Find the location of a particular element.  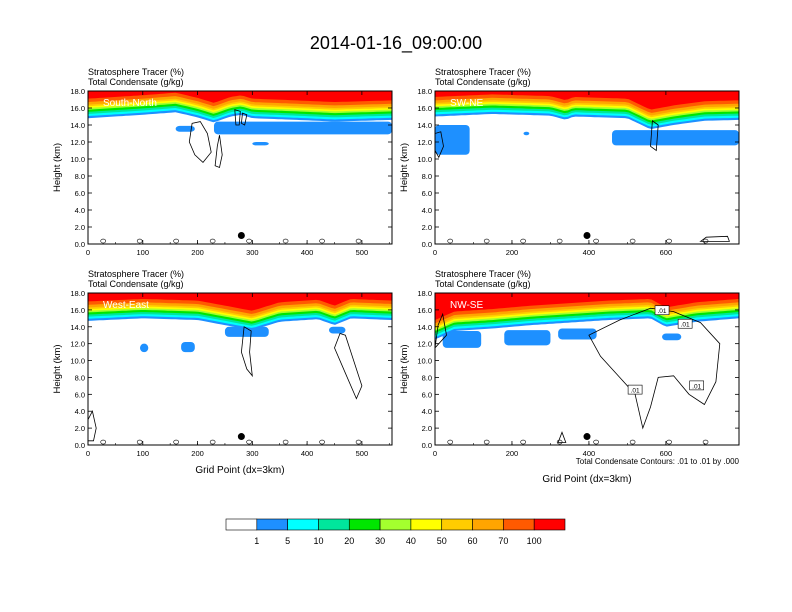

panel-label: SW-NE is located at coordinates (466, 103).